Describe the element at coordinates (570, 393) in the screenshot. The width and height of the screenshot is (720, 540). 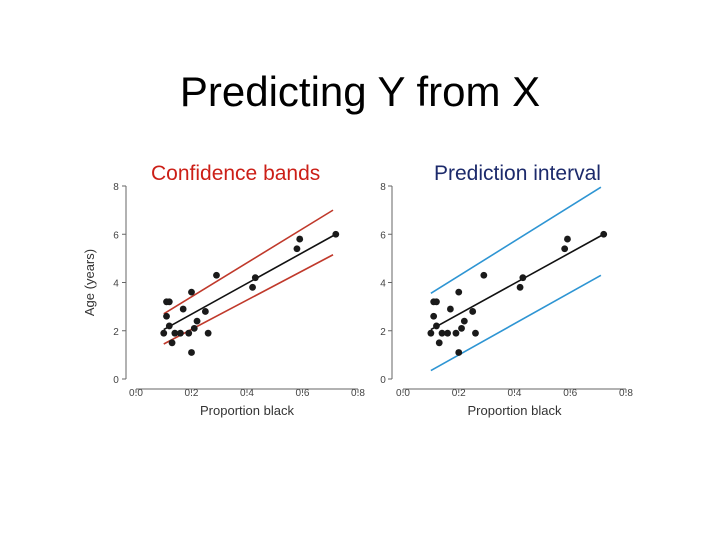
I see `plot2-x-tick-label: 0.6` at that location.